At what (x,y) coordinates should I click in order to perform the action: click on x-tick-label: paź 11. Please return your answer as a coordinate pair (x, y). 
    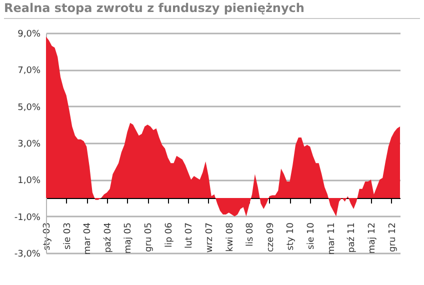
    Looking at the image, I should click on (352, 237).